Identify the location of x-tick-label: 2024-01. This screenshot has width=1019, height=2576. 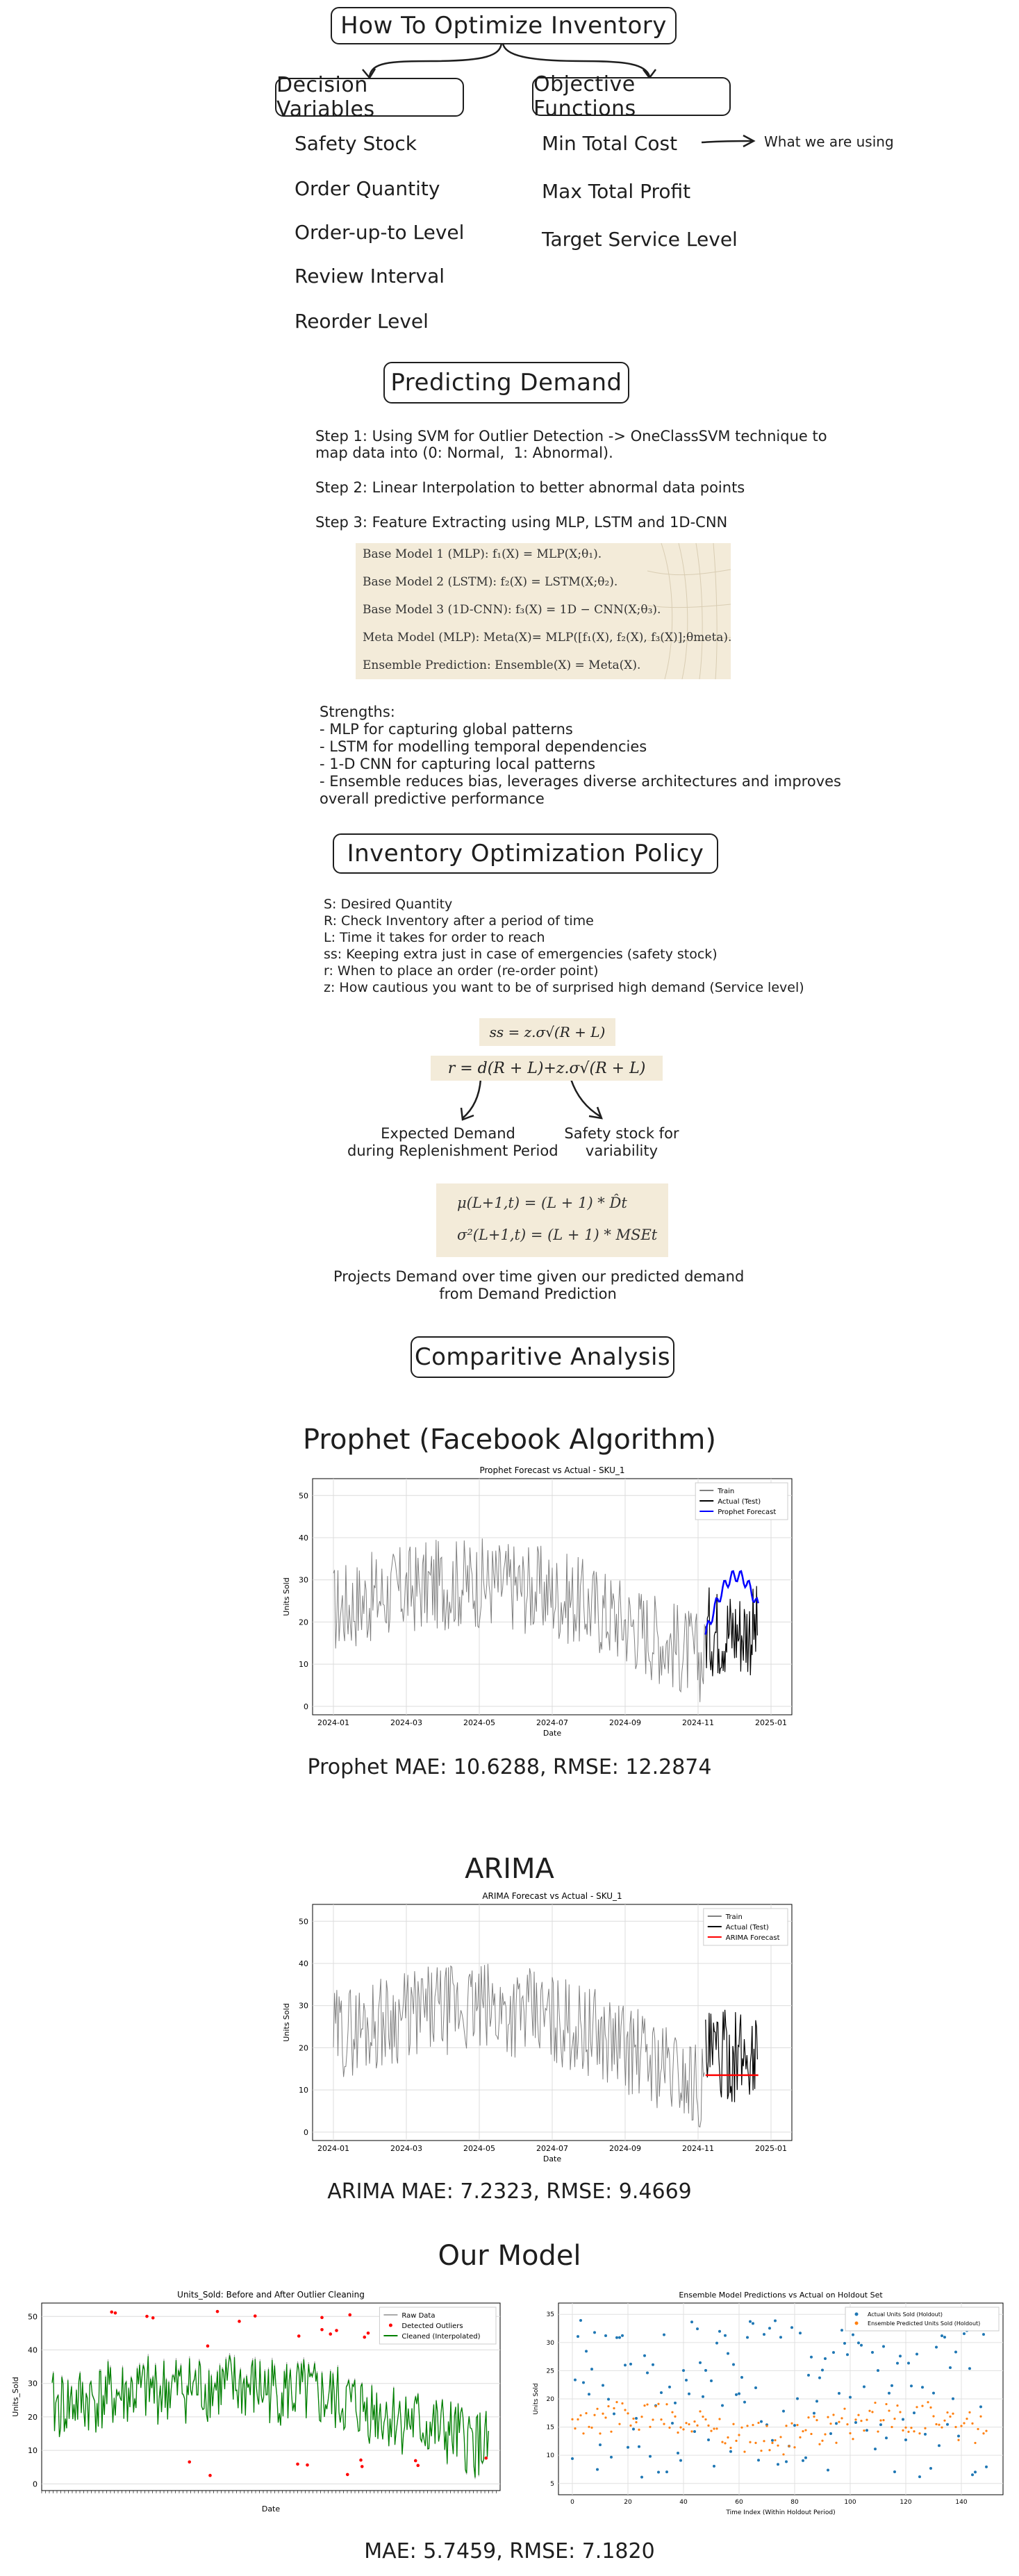
(333, 1722).